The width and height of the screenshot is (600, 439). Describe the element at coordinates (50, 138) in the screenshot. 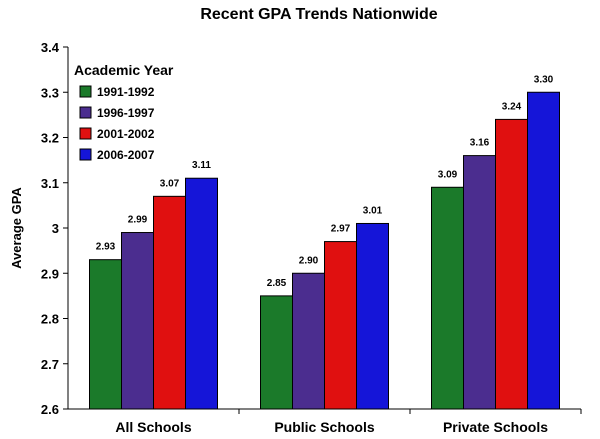

I see `y-tick-label: 3.2` at that location.